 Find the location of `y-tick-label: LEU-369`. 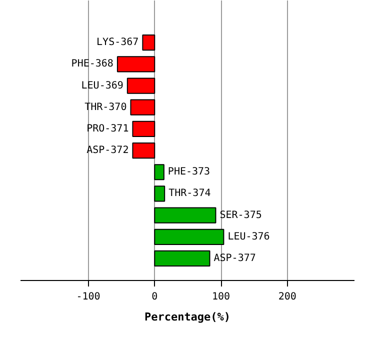

y-tick-label: LEU-369 is located at coordinates (102, 86).